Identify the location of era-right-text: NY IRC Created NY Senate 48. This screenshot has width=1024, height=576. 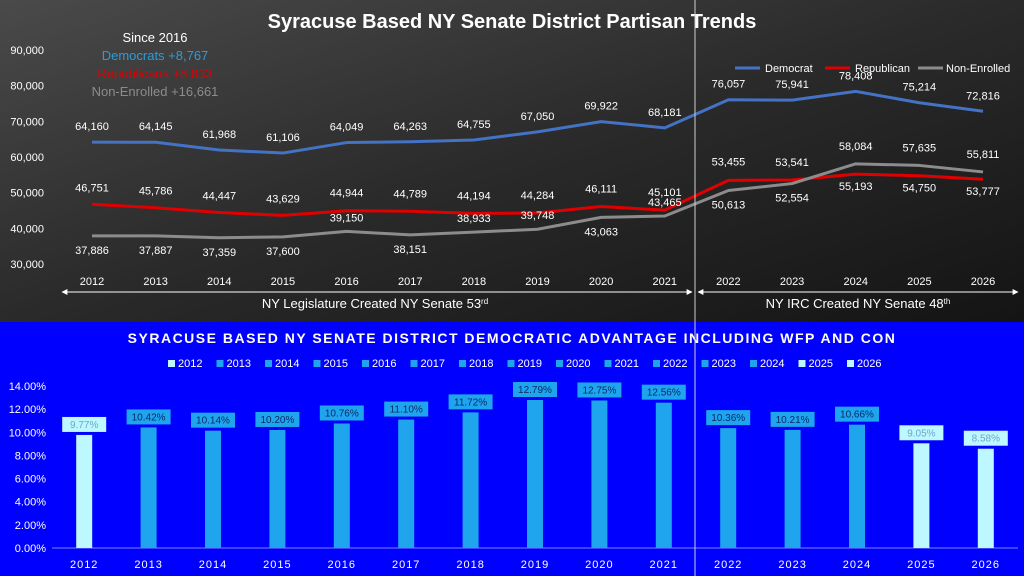
(855, 303).